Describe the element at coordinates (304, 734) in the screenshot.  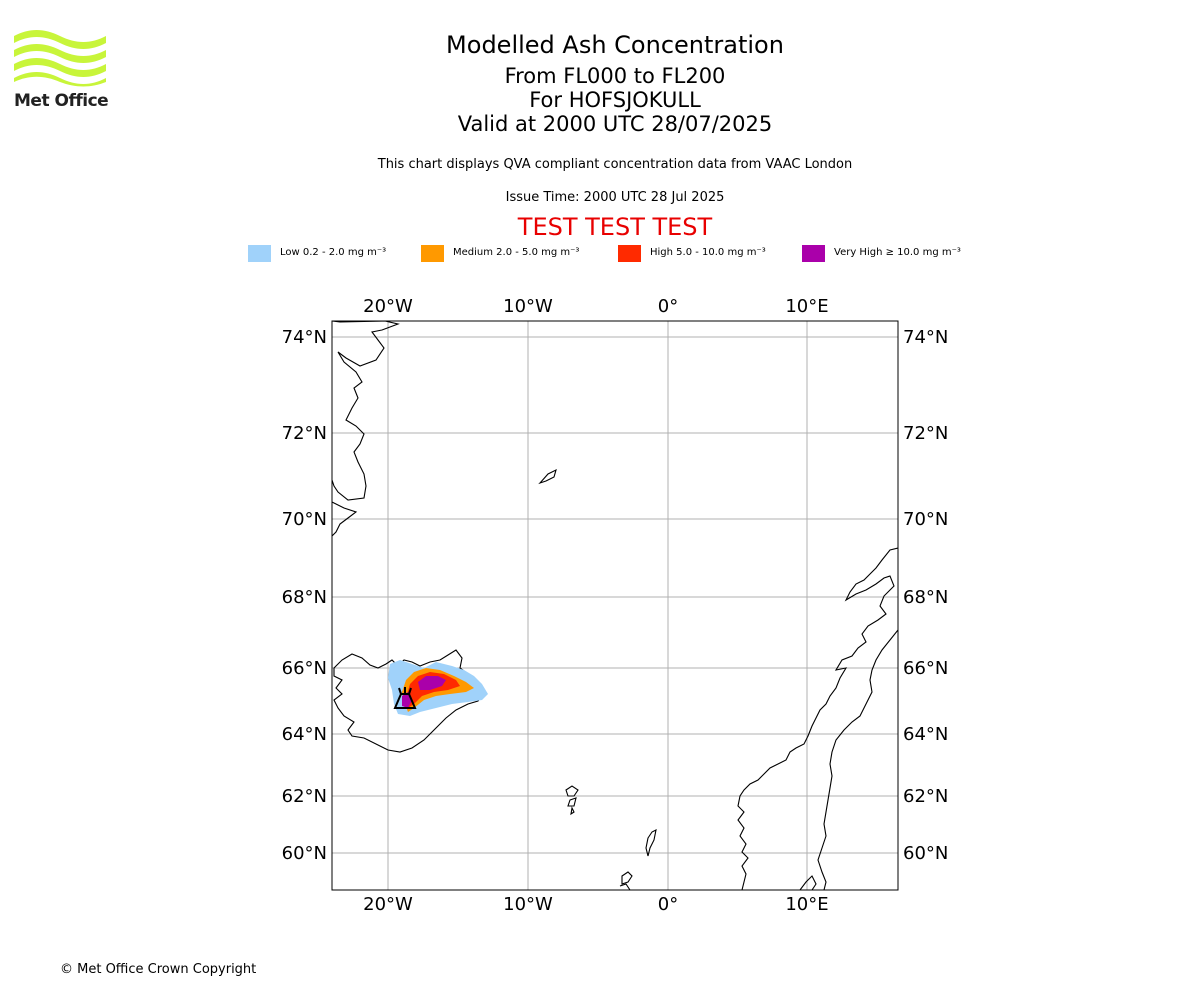
I see `lat-label-left: 64°N` at that location.